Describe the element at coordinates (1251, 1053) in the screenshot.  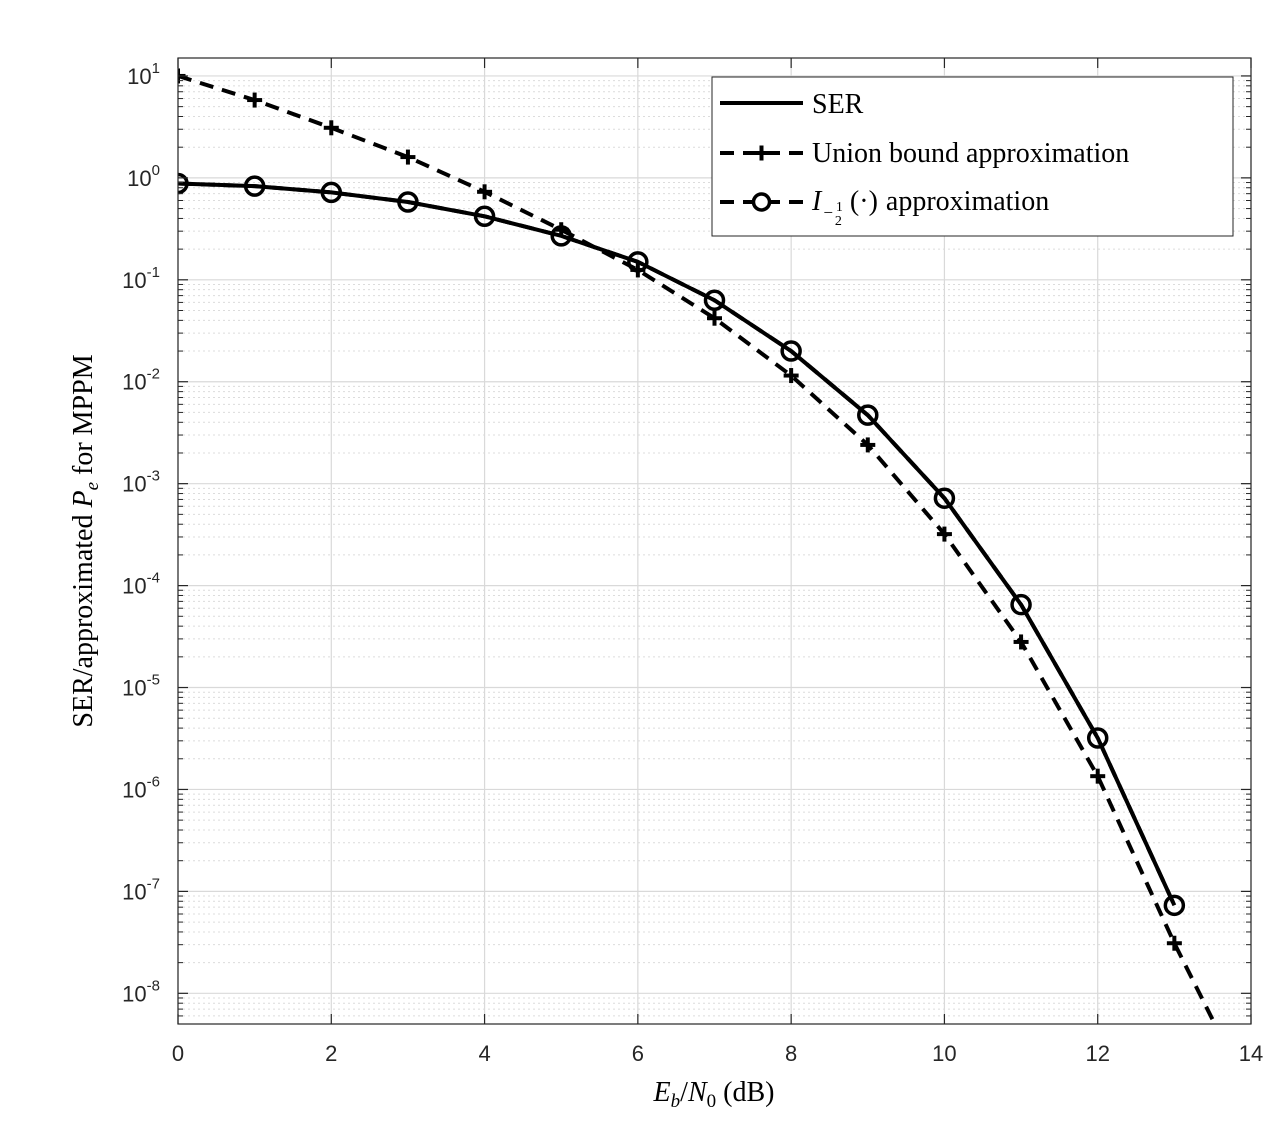
I see `x-tick-label: 14` at that location.